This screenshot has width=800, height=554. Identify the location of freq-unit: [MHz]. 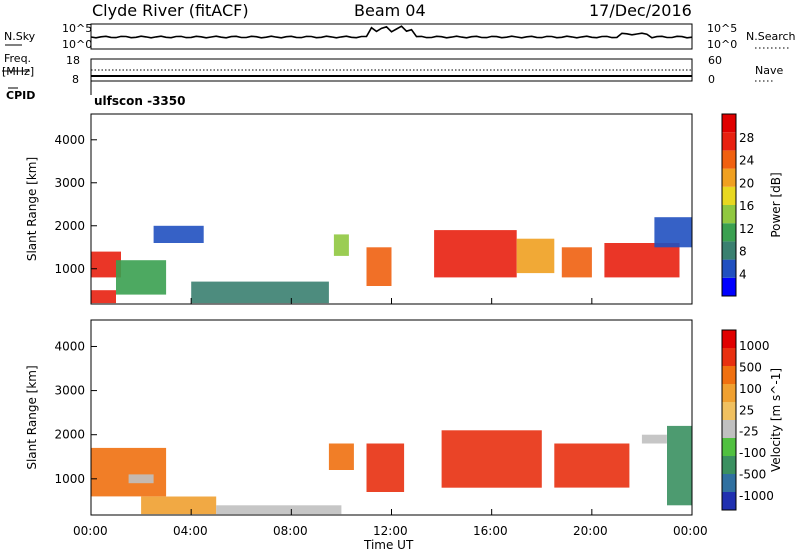
(18, 71).